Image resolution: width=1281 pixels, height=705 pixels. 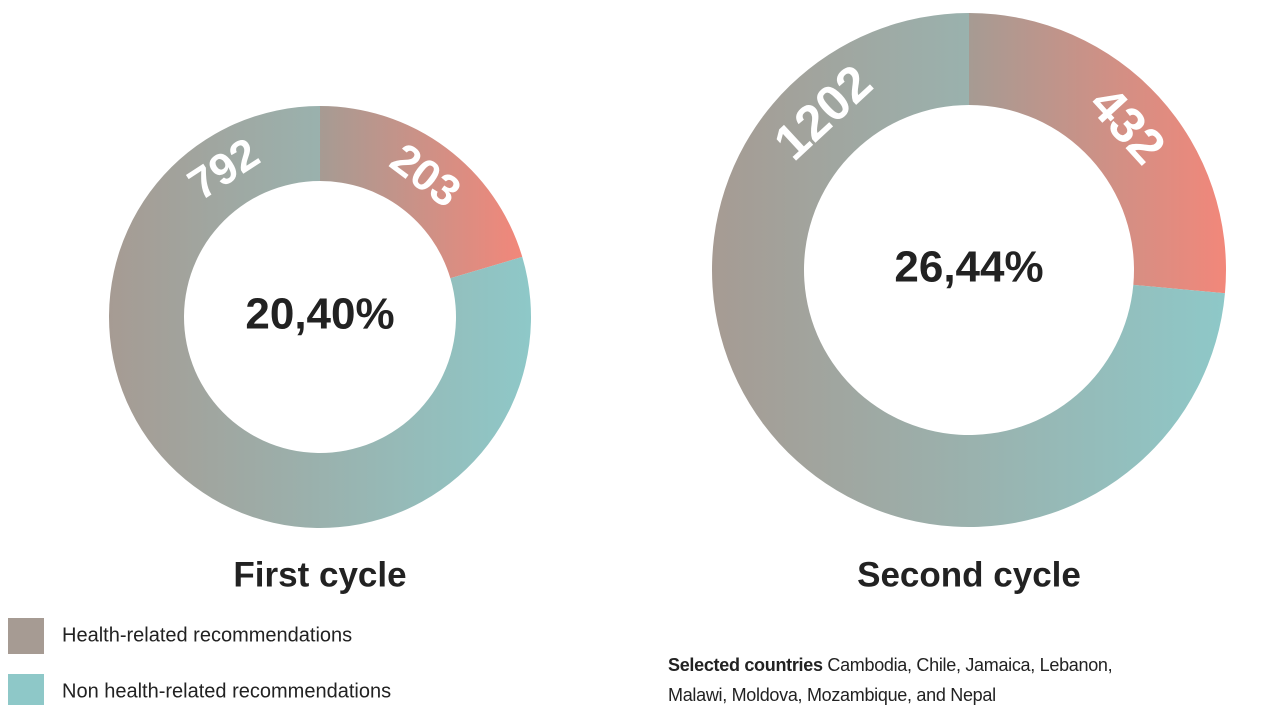 I want to click on chart-title: Second cycle, so click(x=969, y=574).